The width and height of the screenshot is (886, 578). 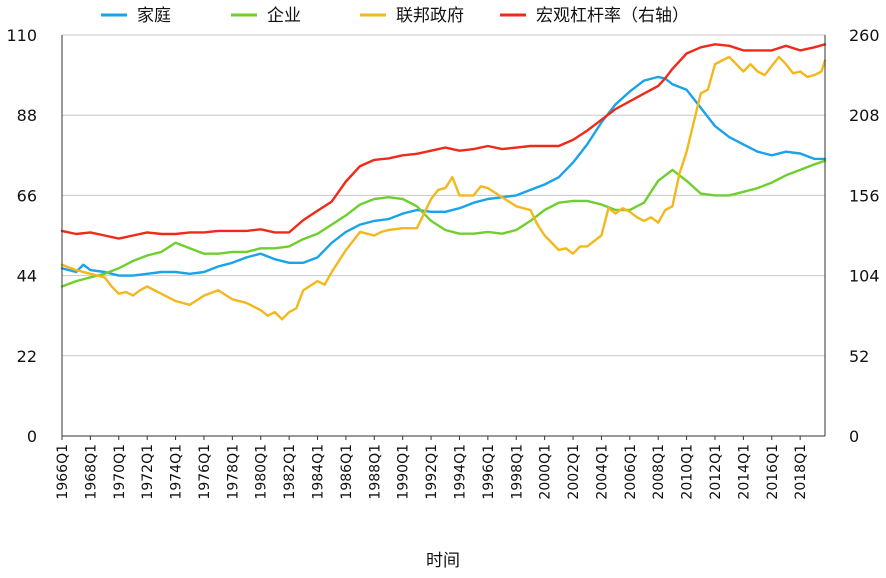 What do you see at coordinates (854, 436) in the screenshot?
I see `y-right-tick-label: 0` at bounding box center [854, 436].